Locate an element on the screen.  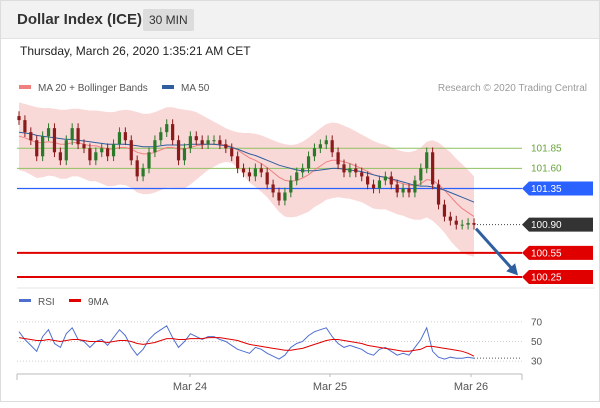
level-tag-100.90 is located at coordinates (557, 224).